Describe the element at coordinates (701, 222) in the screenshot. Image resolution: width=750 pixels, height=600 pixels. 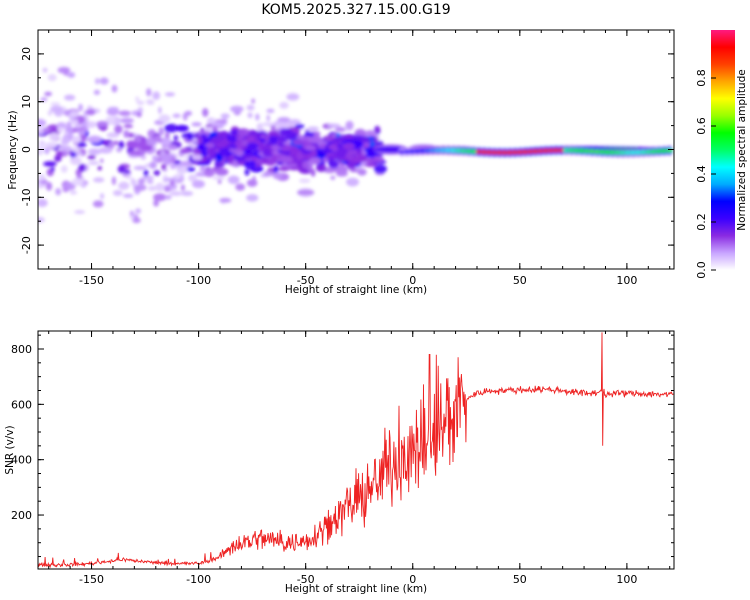
I see `colorbar-tick-label: 0.2` at that location.